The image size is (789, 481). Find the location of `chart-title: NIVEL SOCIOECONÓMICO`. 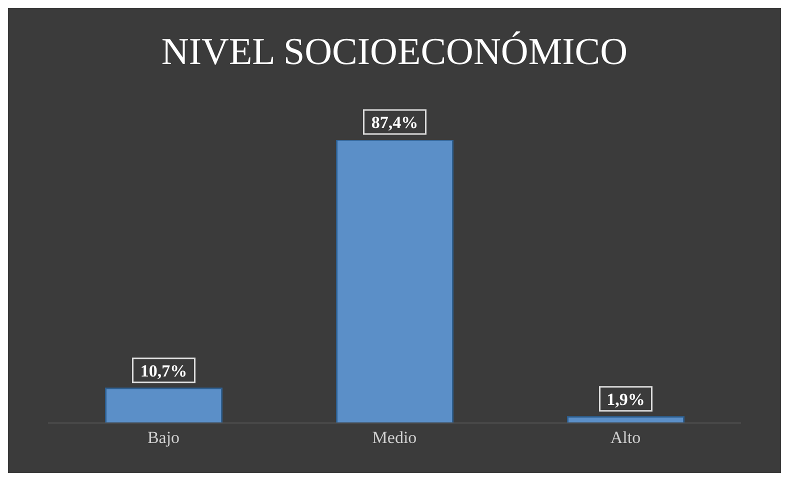

chart-title: NIVEL SOCIOECONÓMICO is located at coordinates (394, 52).